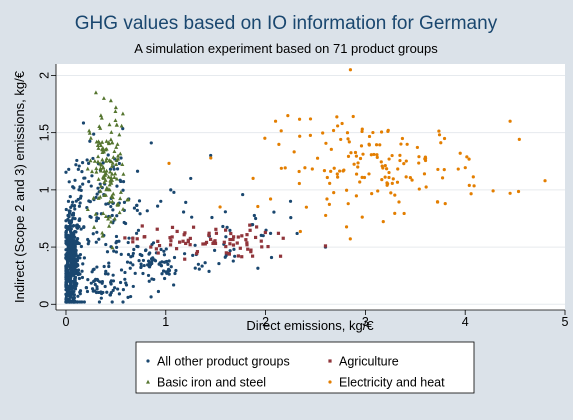 The width and height of the screenshot is (573, 420). Describe the element at coordinates (392, 383) in the screenshot. I see `legend-label: Electricity and heat` at that location.